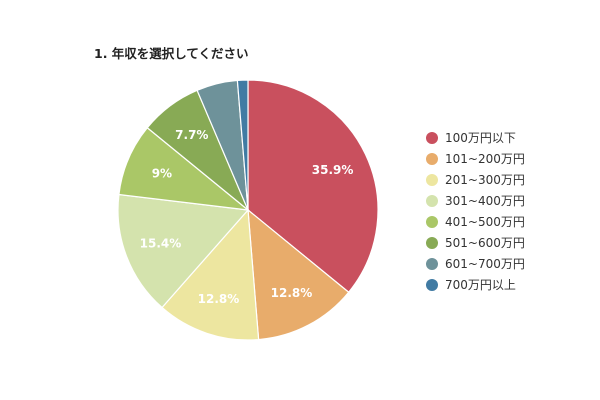 This screenshot has width=600, height=400. Describe the element at coordinates (485, 222) in the screenshot. I see `legend-label: 401~500万円` at that location.